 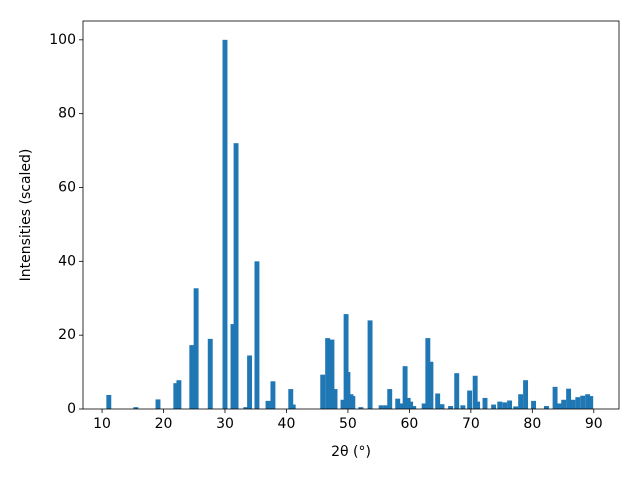 What do you see at coordinates (67, 114) in the screenshot?
I see `y-tick-label: 80` at bounding box center [67, 114].